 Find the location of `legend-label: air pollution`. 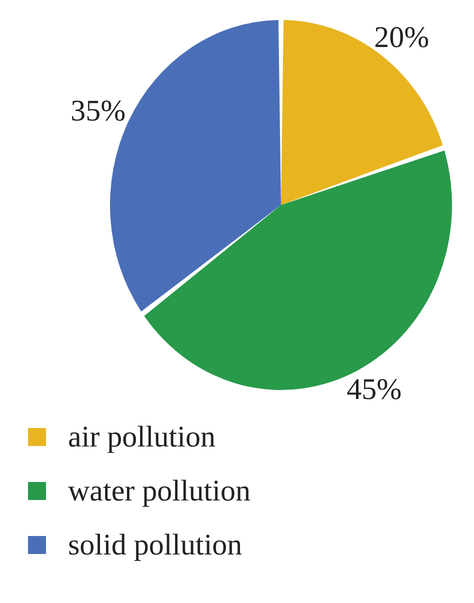

legend-label: air pollution is located at coordinates (142, 437).